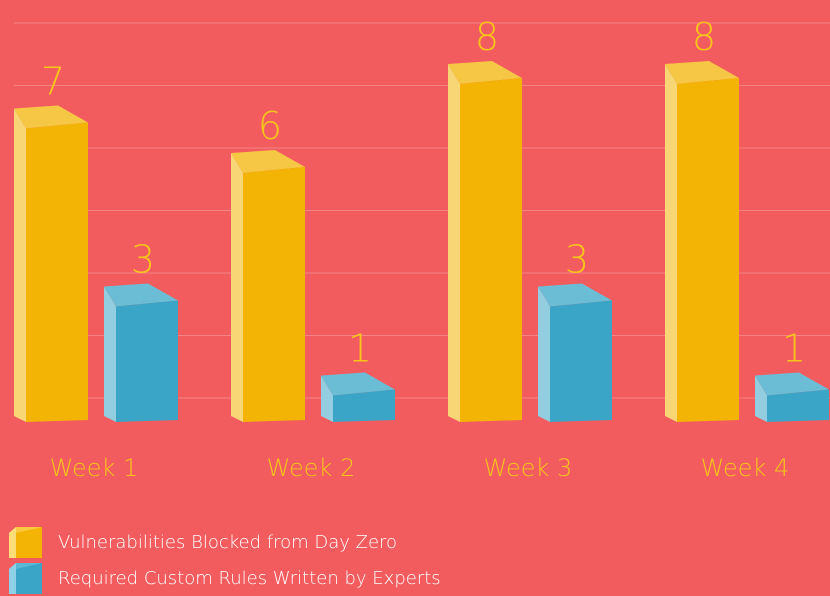 This screenshot has height=596, width=830. I want to click on legend-swatch-blue-cube-icon, so click(25, 578).